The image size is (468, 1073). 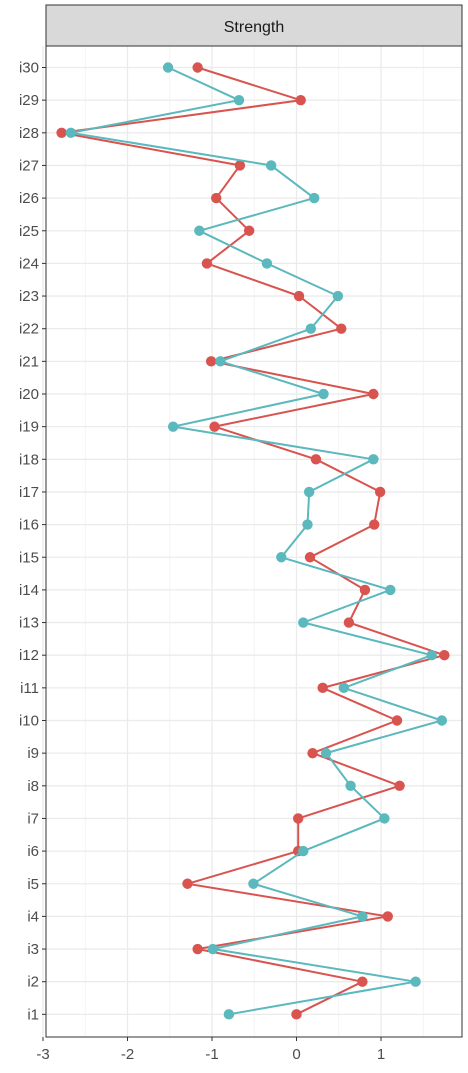 I want to click on y-tick-label: i30, so click(x=29, y=68).